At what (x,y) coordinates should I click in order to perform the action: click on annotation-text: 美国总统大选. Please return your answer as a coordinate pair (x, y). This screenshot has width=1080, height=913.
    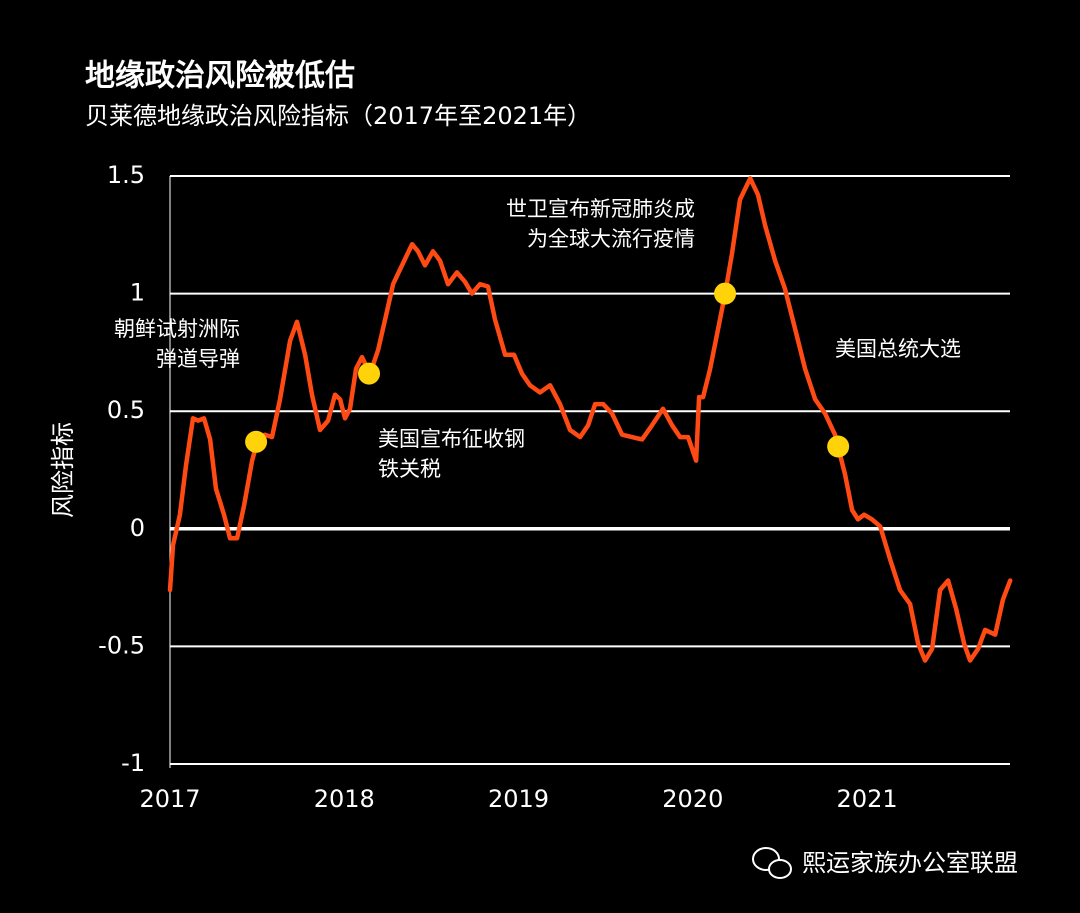
    Looking at the image, I should click on (898, 349).